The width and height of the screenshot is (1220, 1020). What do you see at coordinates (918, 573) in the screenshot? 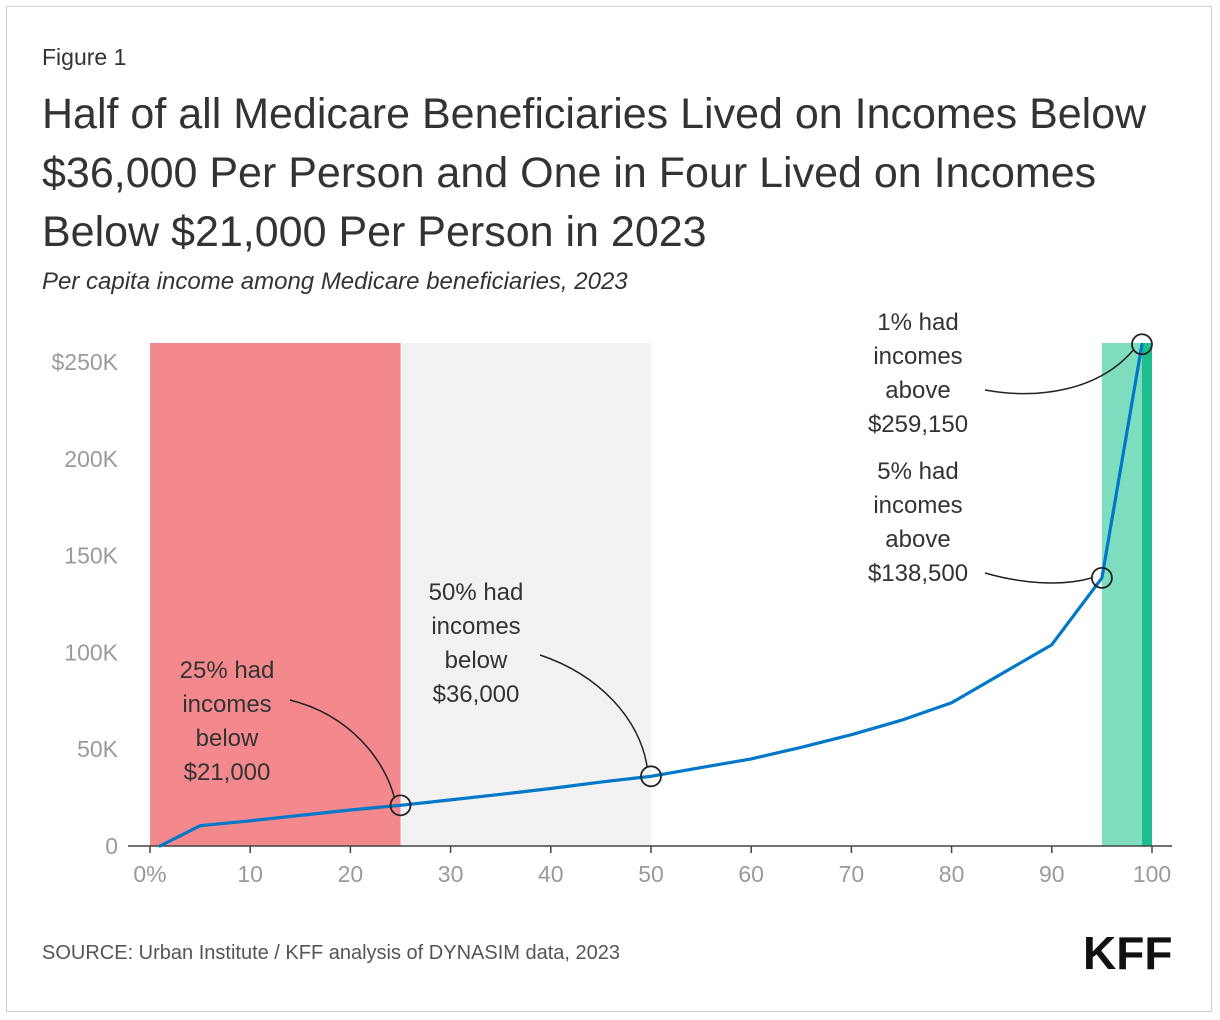
I see `annotation-text-p95: $138,500` at bounding box center [918, 573].